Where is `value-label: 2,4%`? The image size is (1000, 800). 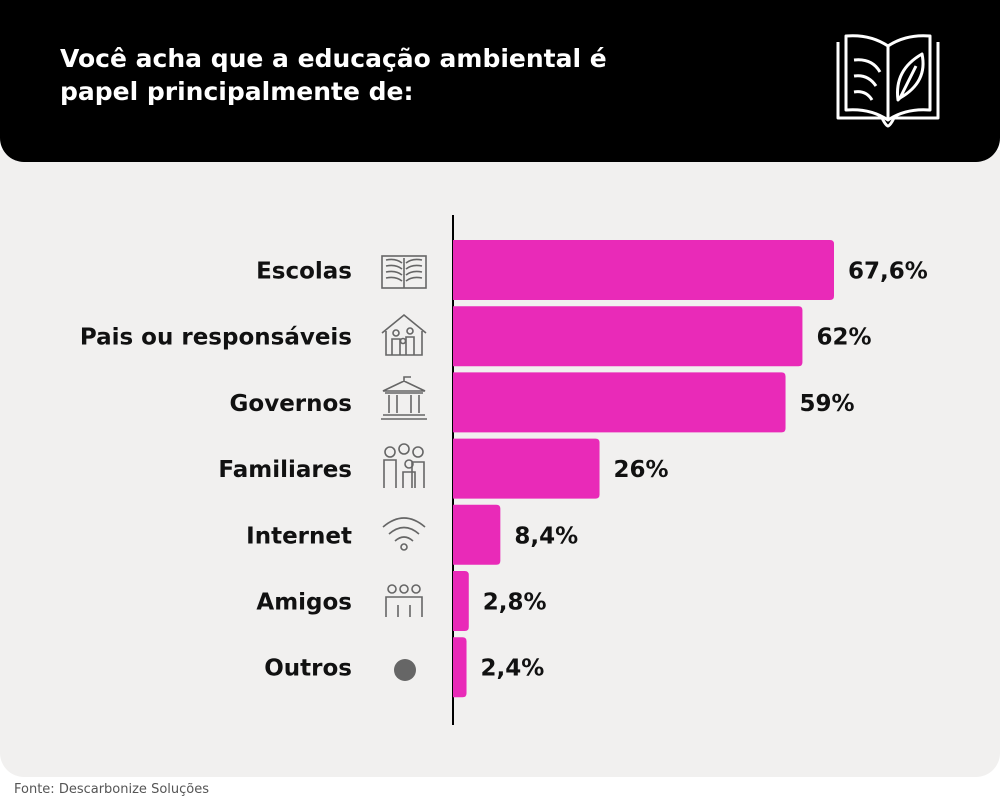
value-label: 2,4% is located at coordinates (513, 669).